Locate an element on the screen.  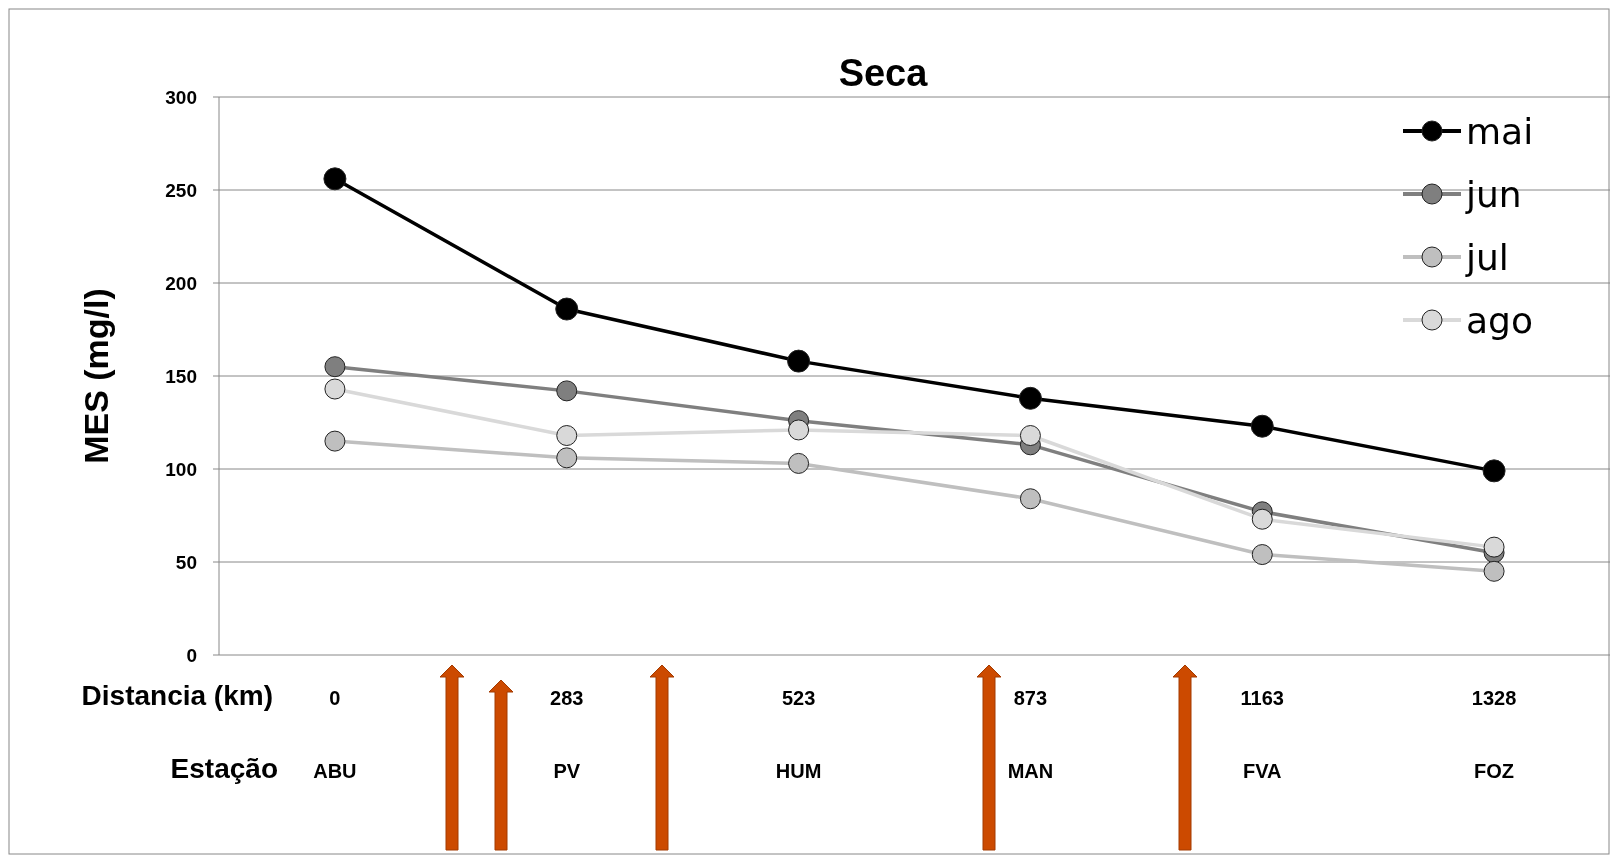
chart-title: Seca is located at coordinates (883, 73).